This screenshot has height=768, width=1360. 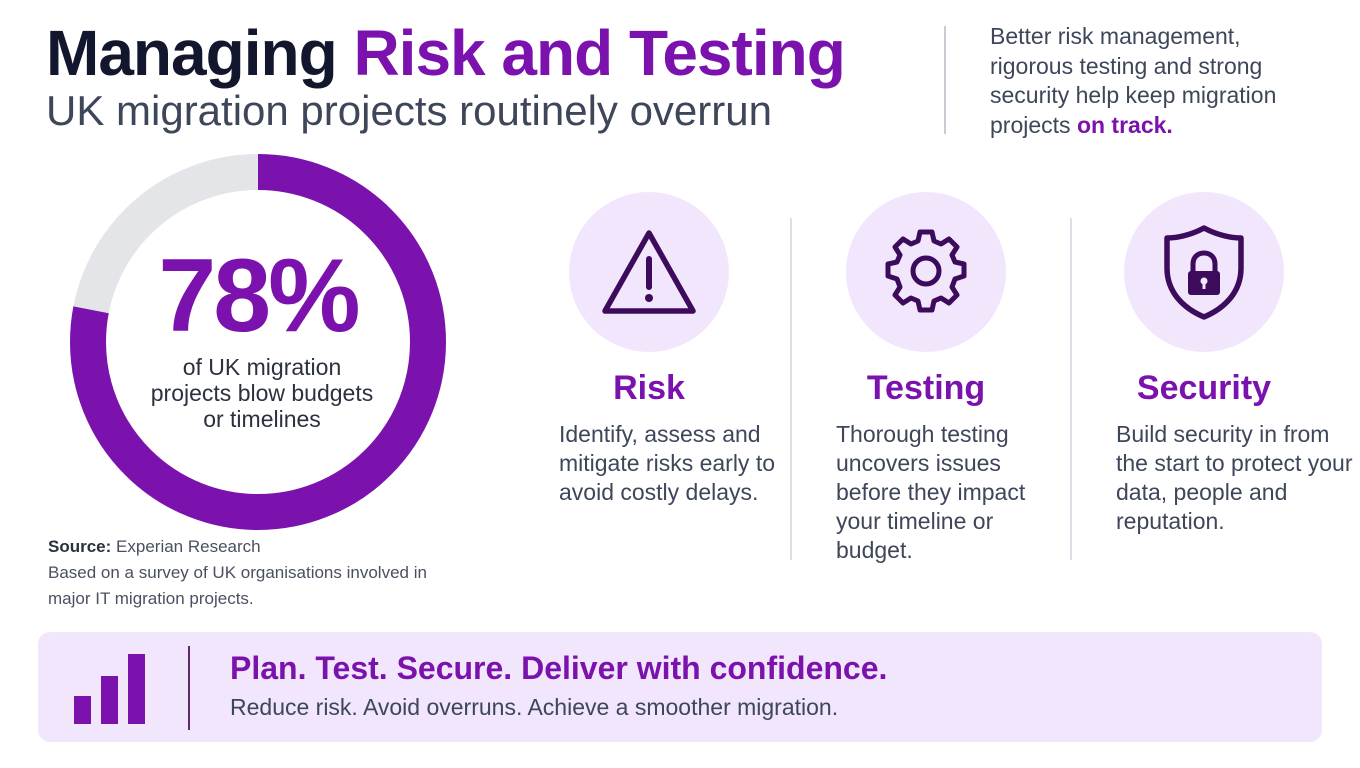 I want to click on page-title: Managing Risk and Testing, so click(x=446, y=53).